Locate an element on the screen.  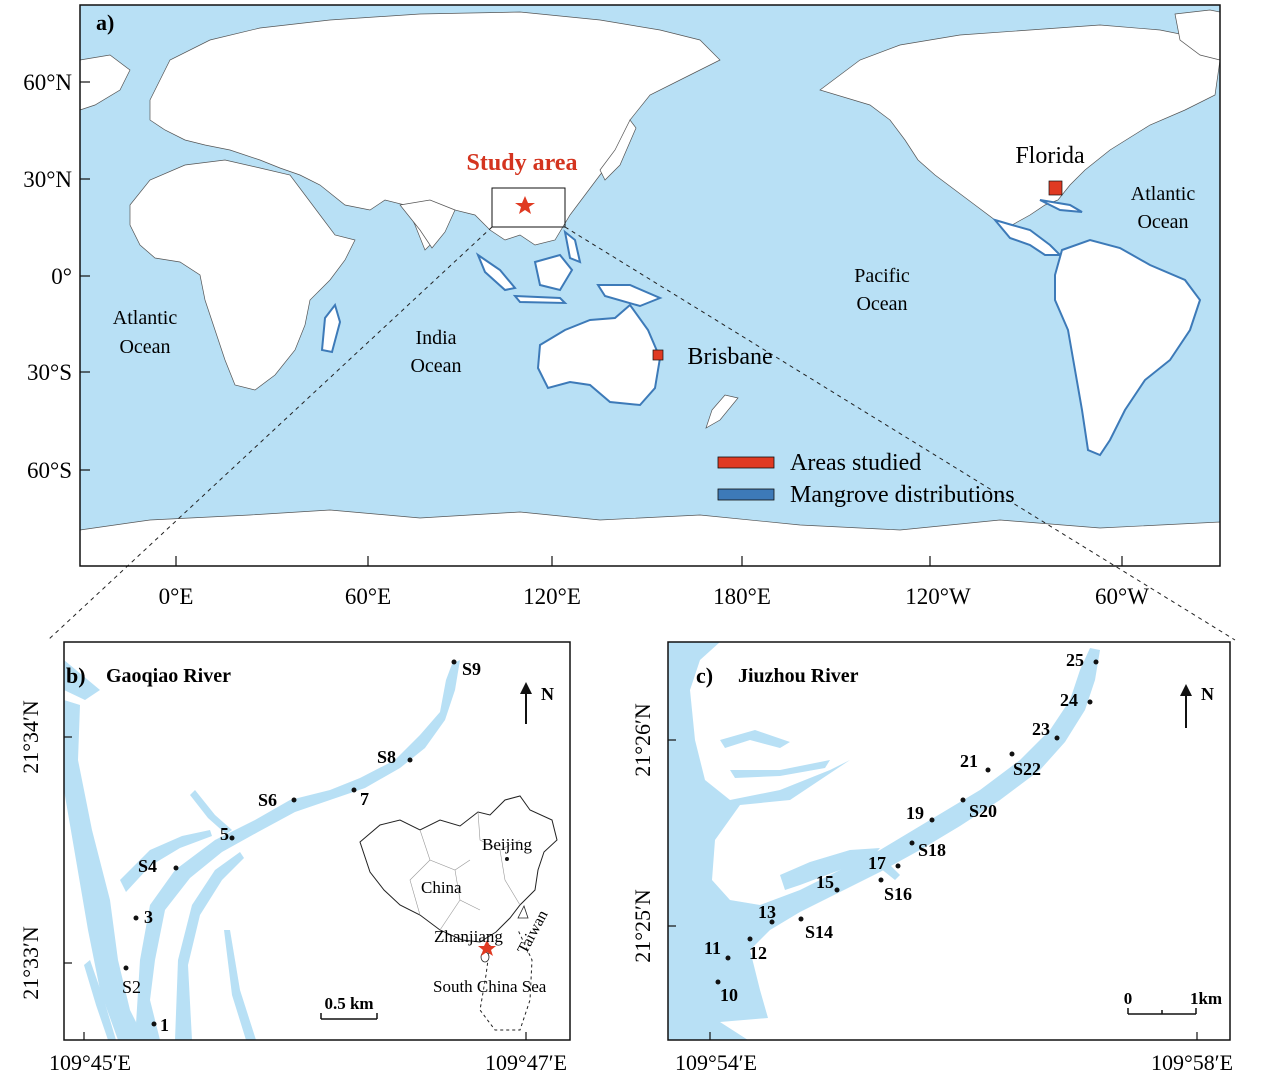
site-label-s2: S2 is located at coordinates (131, 987).